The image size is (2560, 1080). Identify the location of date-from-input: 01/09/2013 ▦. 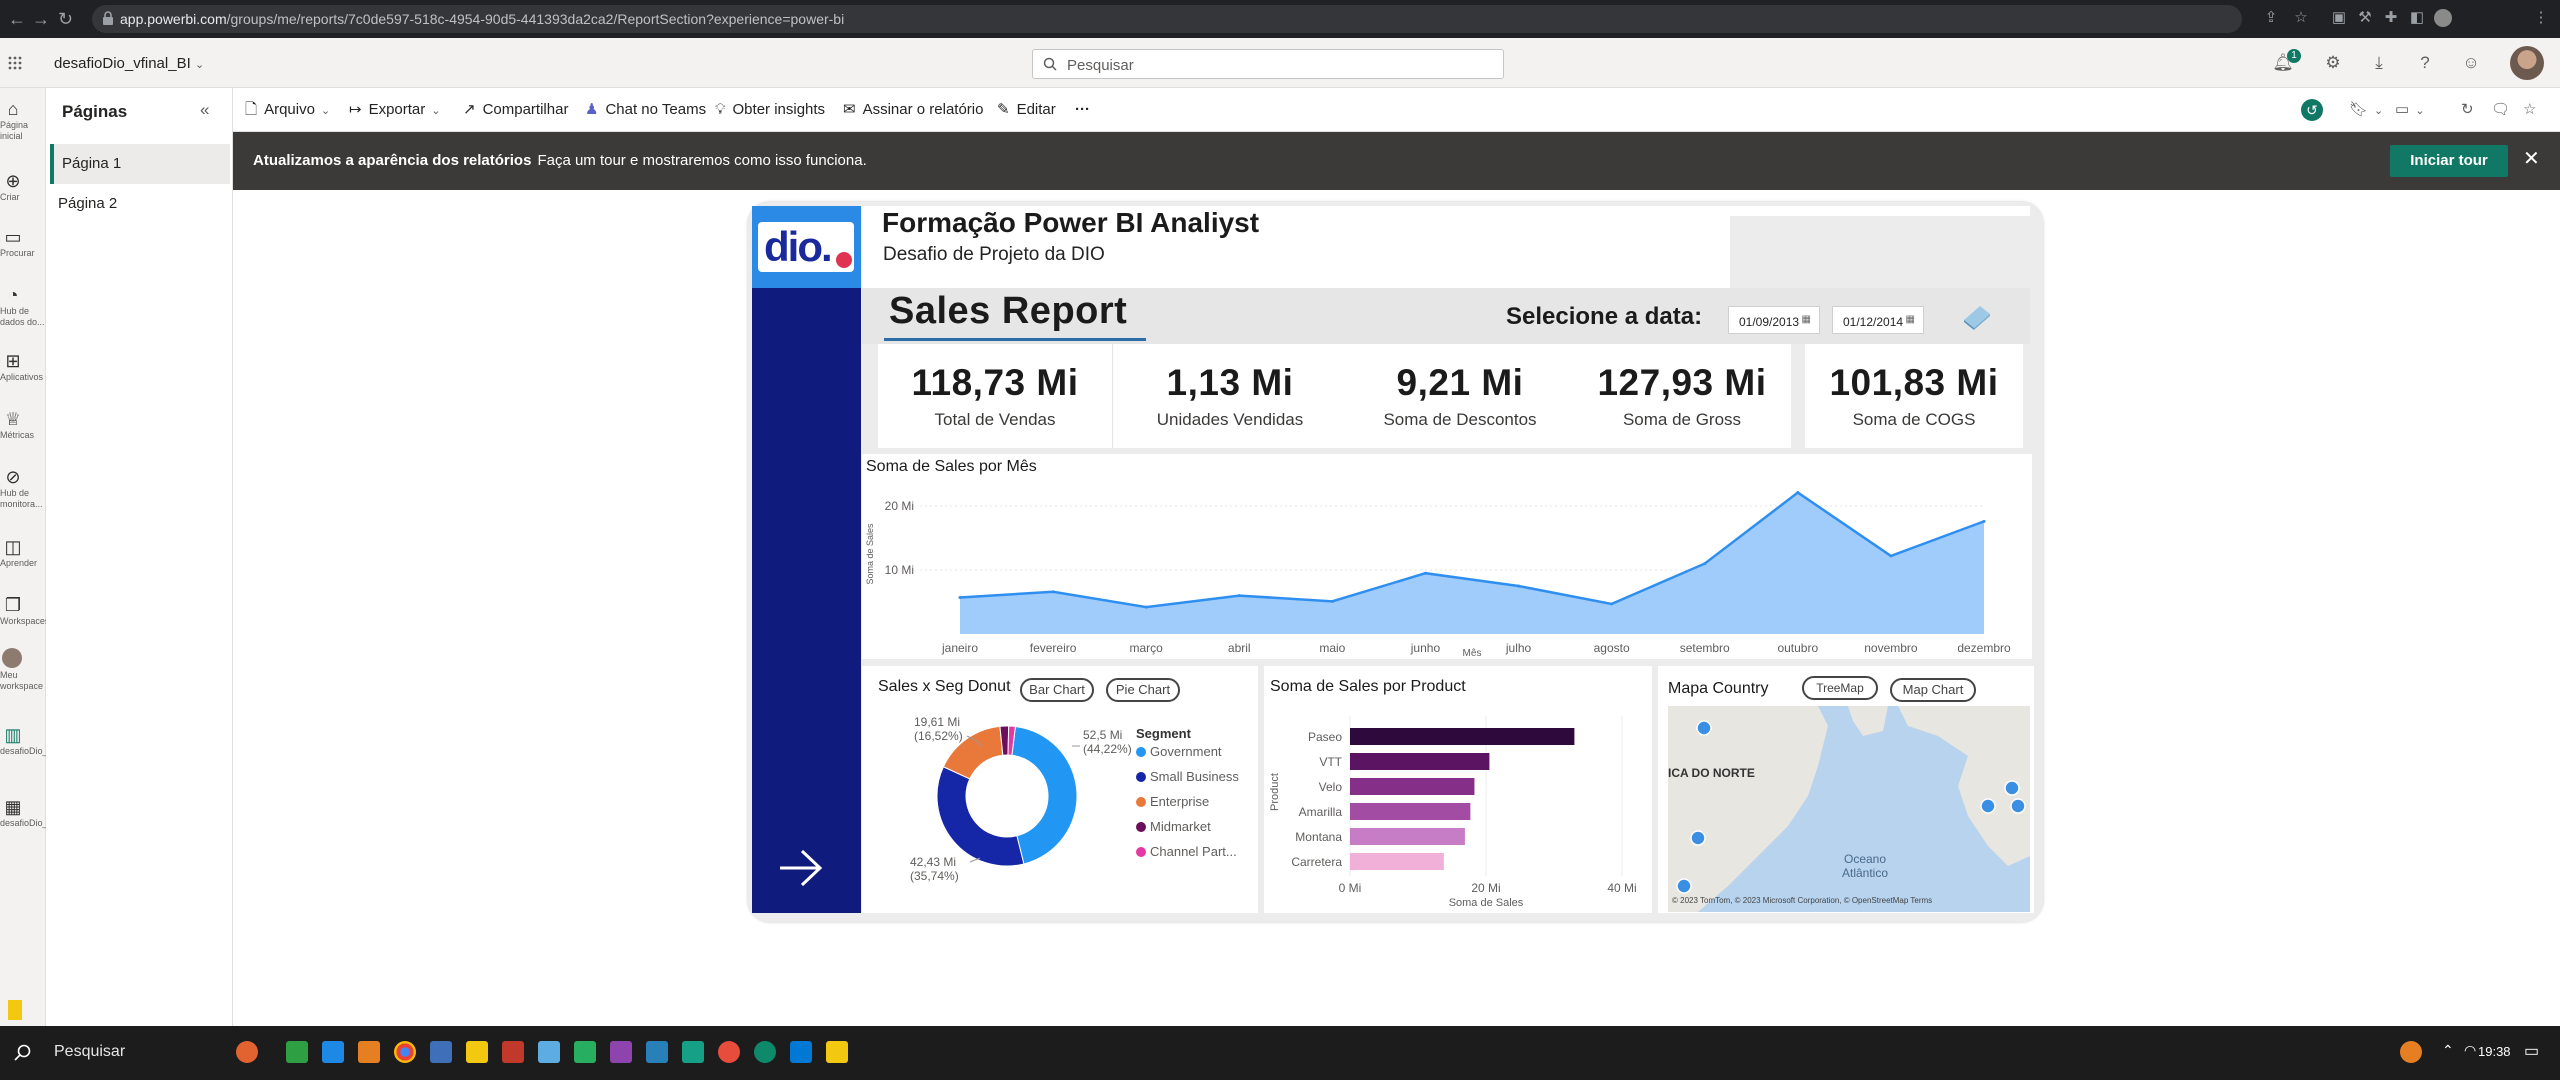
(1774, 320).